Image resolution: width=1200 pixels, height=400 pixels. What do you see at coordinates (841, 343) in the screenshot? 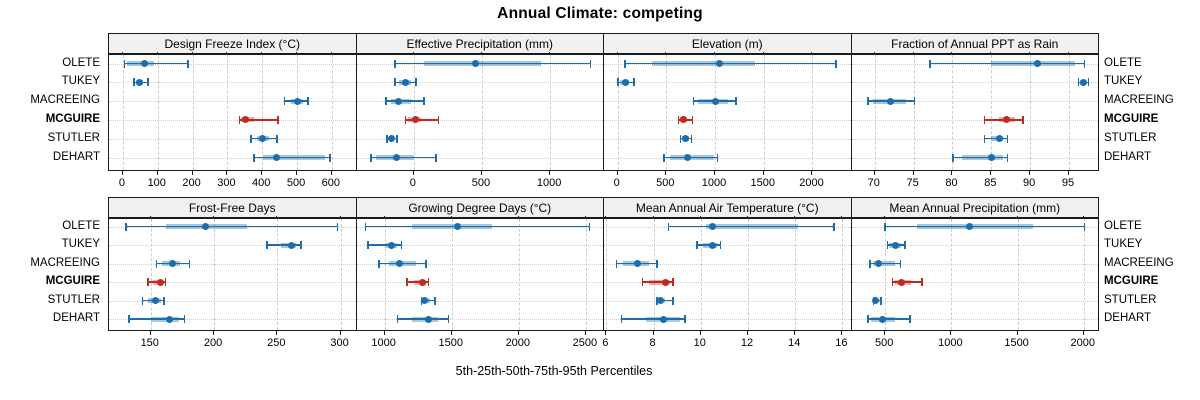
I see `axis-tick-label: 16` at bounding box center [841, 343].